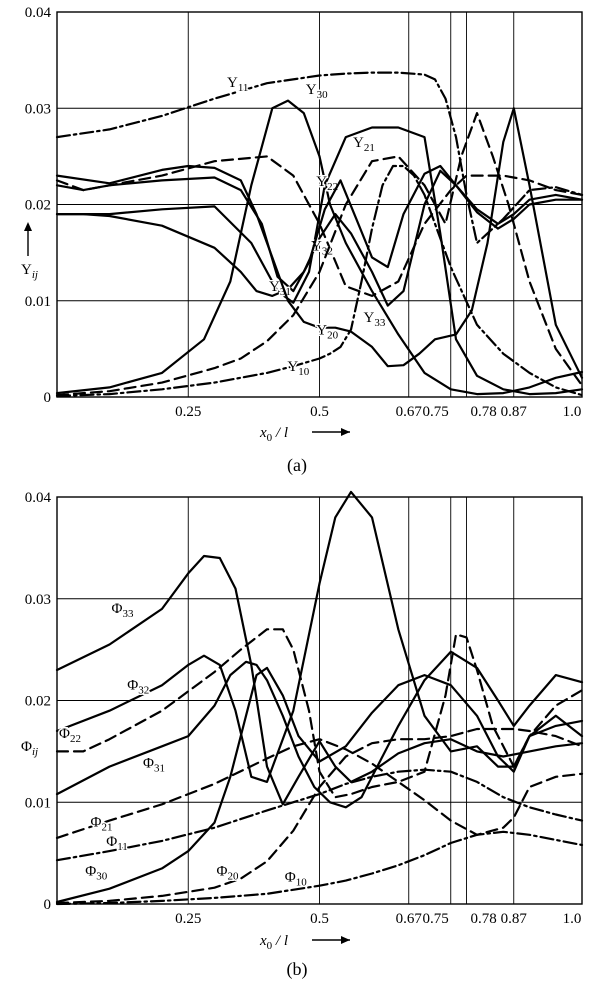 The width and height of the screenshot is (595, 1000). What do you see at coordinates (317, 91) in the screenshot?
I see `series-y30-label: Y30` at bounding box center [317, 91].